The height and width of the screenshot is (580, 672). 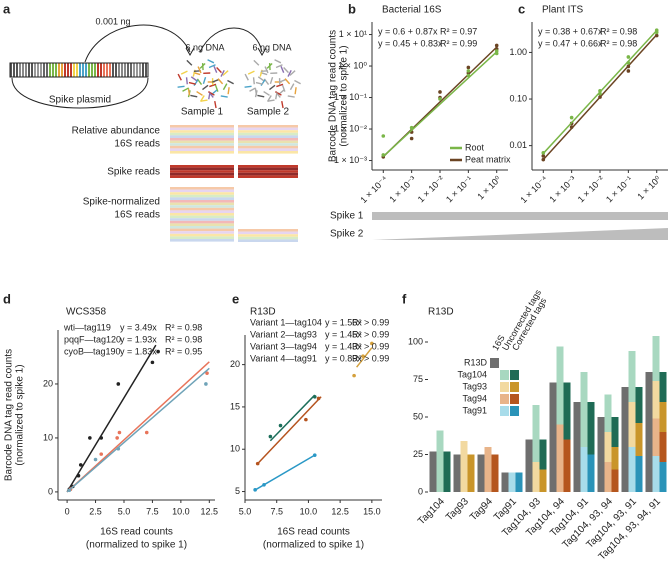 What do you see at coordinates (562, 189) in the screenshot?
I see `x-tick-label: 1 × 10⁻³` at bounding box center [562, 189].